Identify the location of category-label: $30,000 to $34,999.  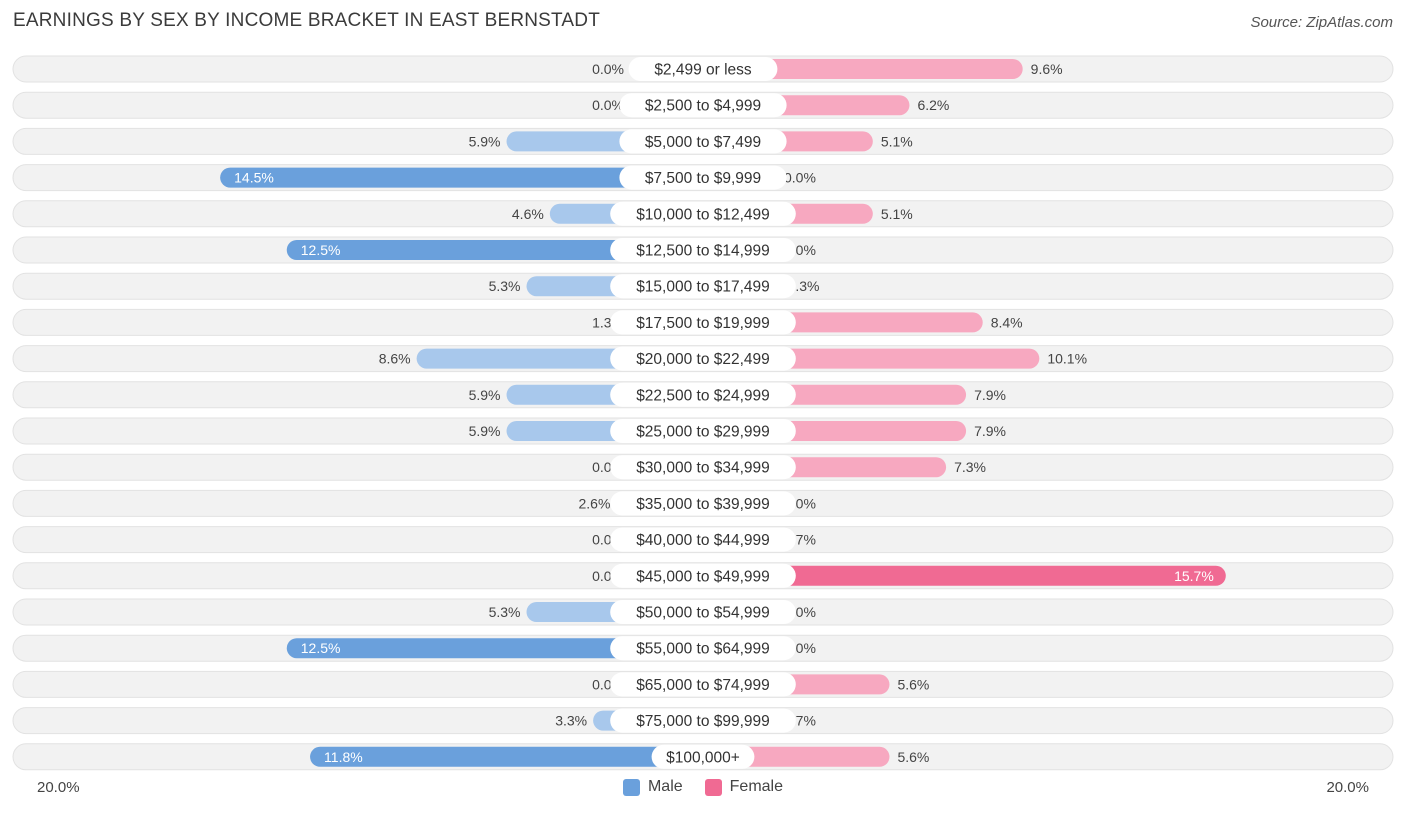
(703, 468).